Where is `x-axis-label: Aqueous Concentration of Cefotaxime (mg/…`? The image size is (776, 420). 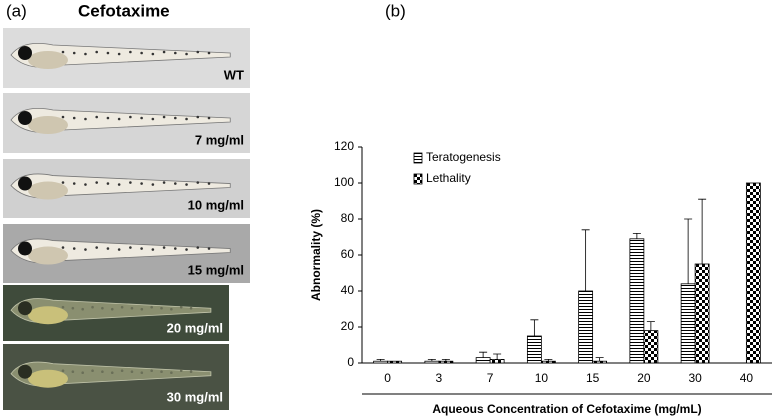
x-axis-label: Aqueous Concentration of Cefotaxime (mg/… is located at coordinates (566, 409).